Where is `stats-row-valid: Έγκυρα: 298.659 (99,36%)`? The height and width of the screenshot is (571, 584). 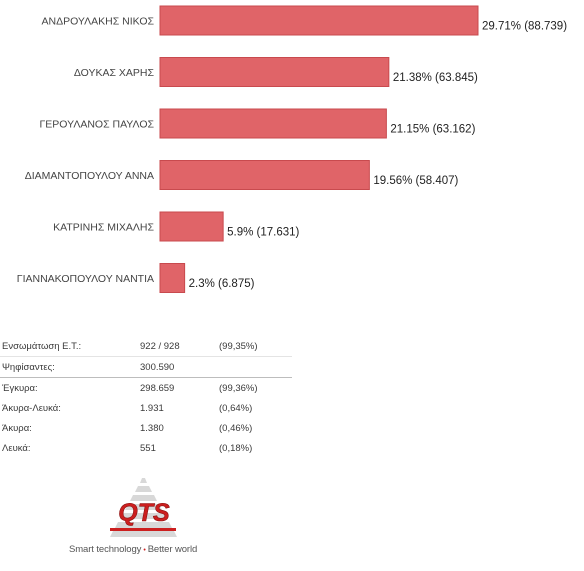
stats-row-valid: Έγκυρα: 298.659 (99,36%) is located at coordinates (146, 388).